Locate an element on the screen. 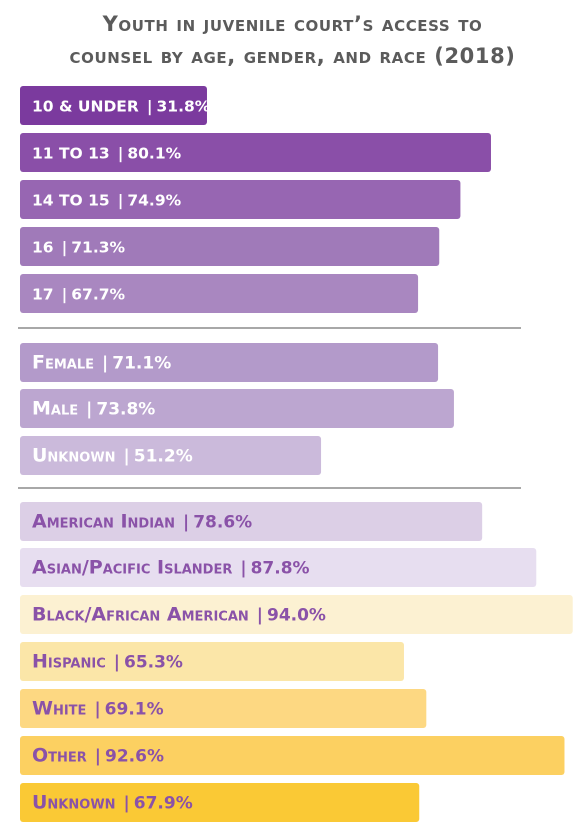 The width and height of the screenshot is (585, 836). data-label: 87.8% is located at coordinates (280, 569).